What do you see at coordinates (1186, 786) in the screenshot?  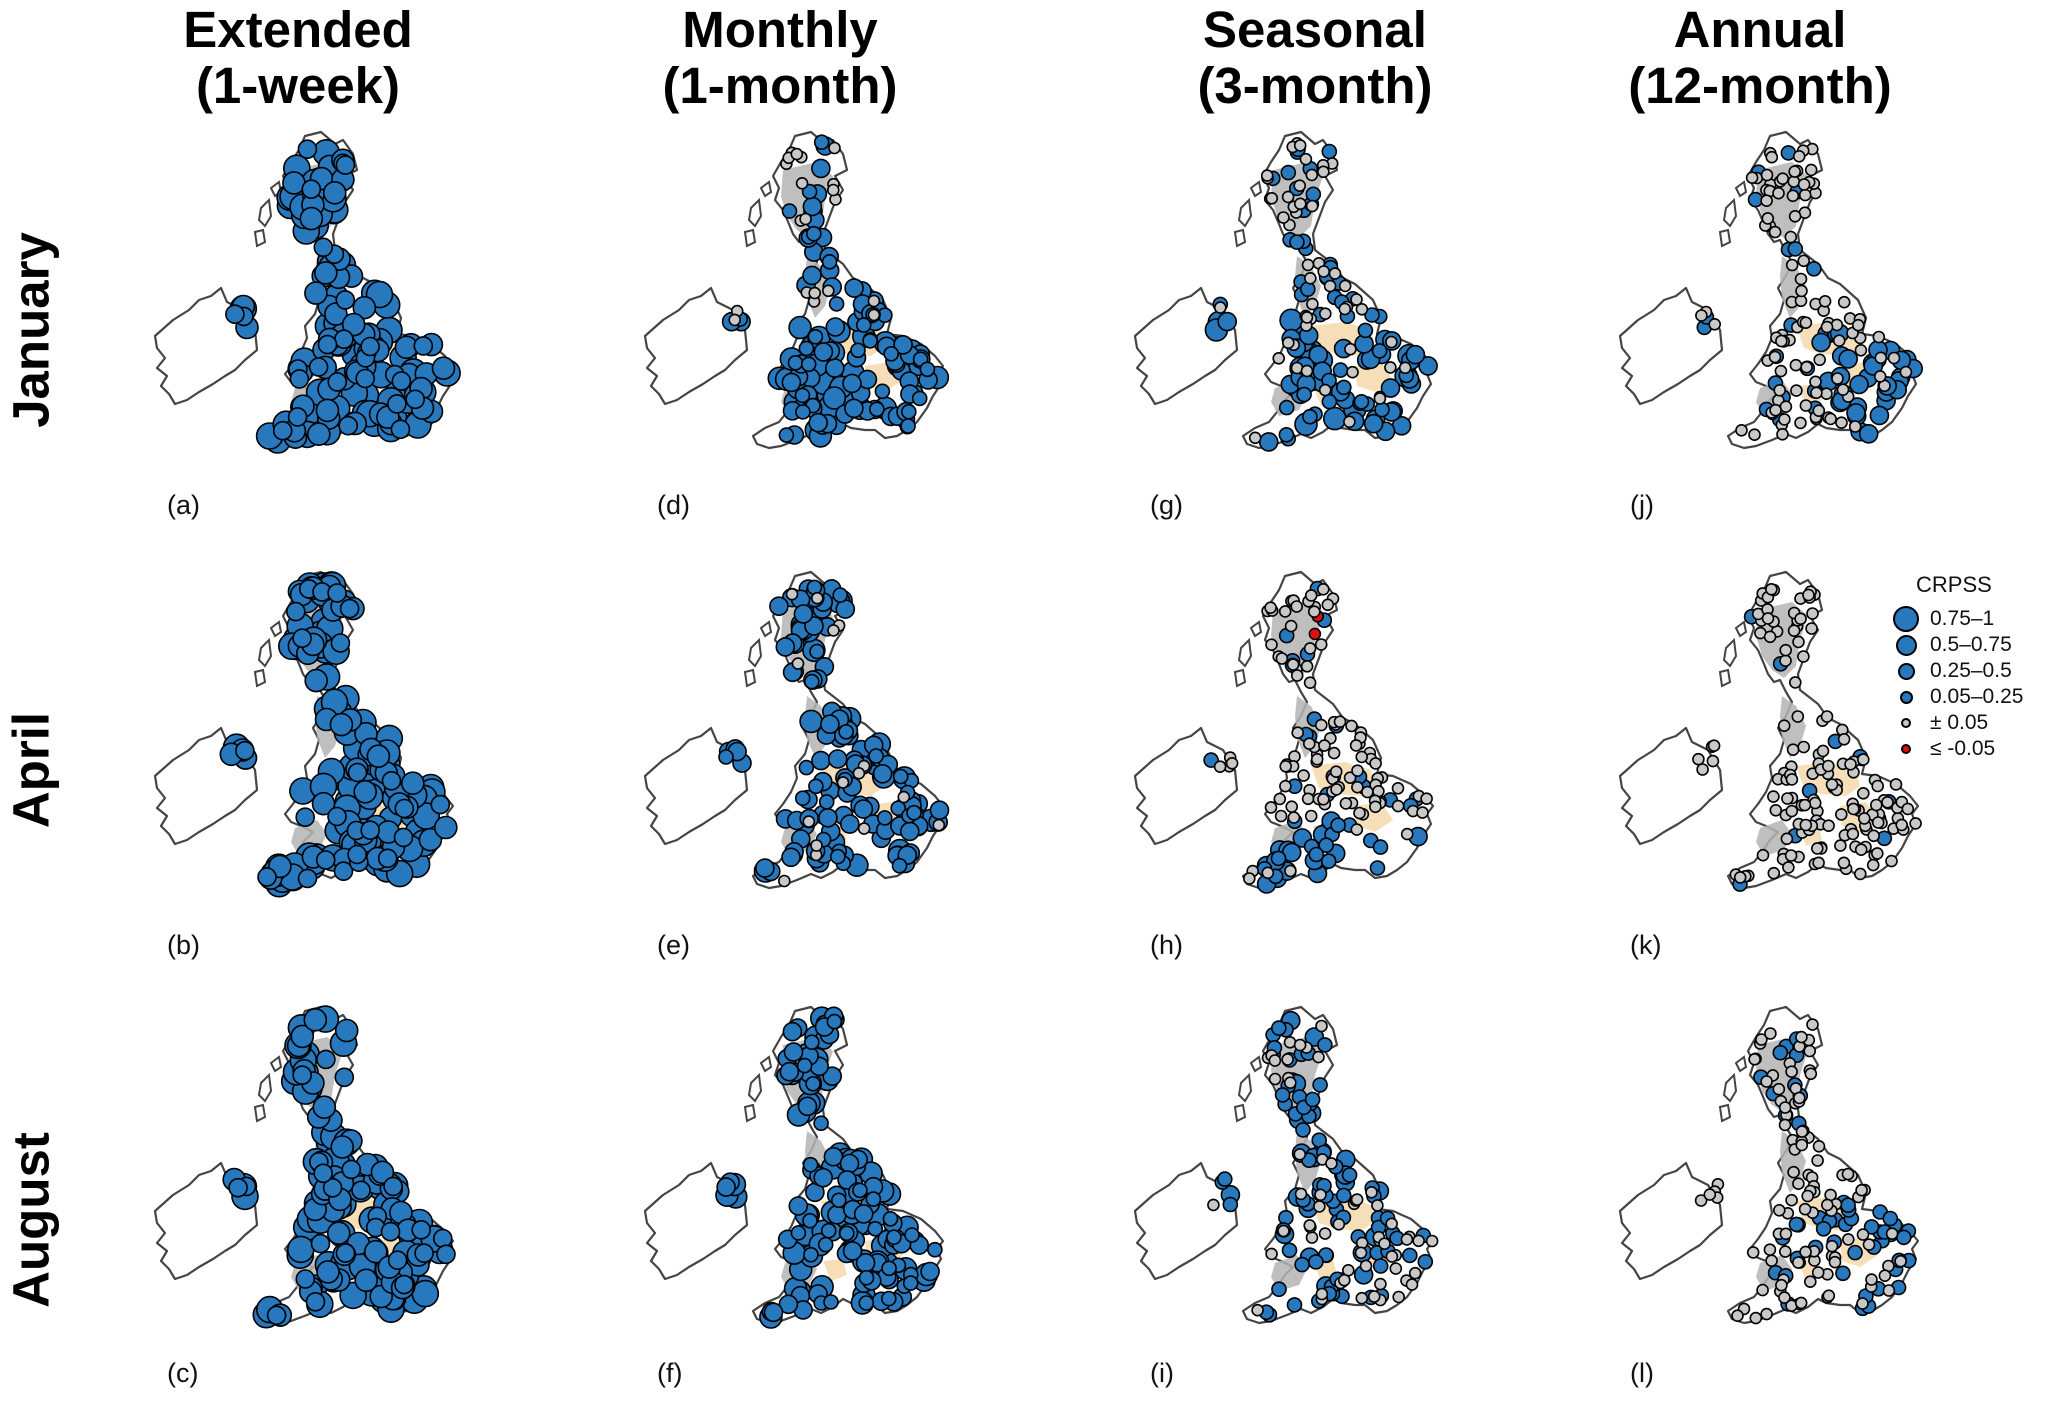 I see `ireland-outline` at bounding box center [1186, 786].